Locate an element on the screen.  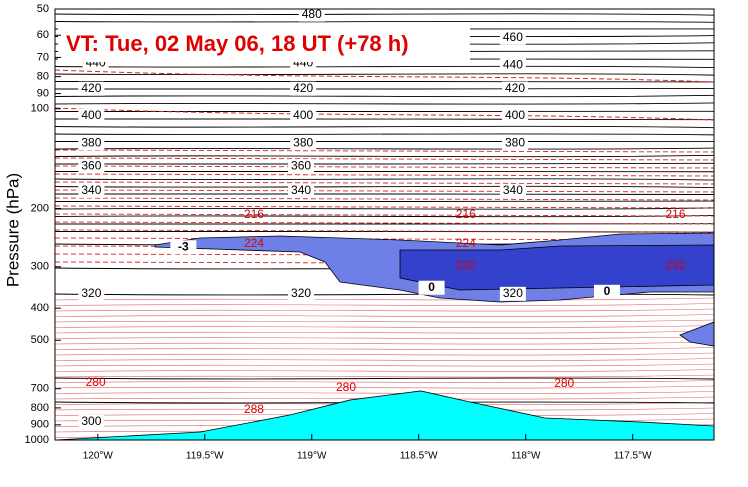
y-tick-label: 500 is located at coordinates (40, 340).